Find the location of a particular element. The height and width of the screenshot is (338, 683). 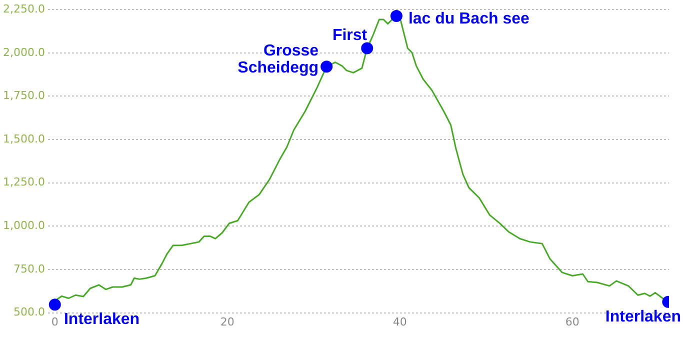

annotation: lac du Bach see is located at coordinates (469, 19).